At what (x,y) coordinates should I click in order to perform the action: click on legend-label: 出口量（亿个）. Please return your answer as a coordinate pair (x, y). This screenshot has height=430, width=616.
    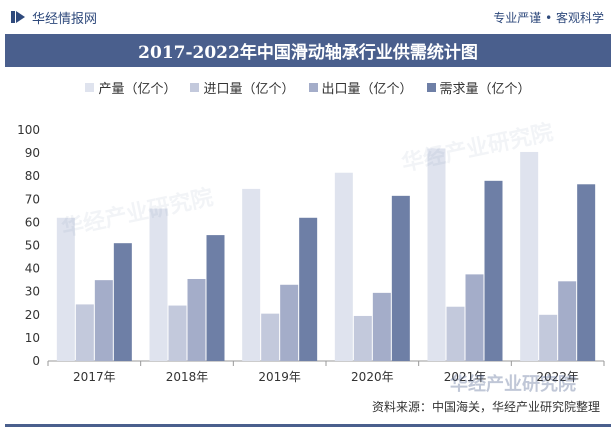
    Looking at the image, I should click on (367, 89).